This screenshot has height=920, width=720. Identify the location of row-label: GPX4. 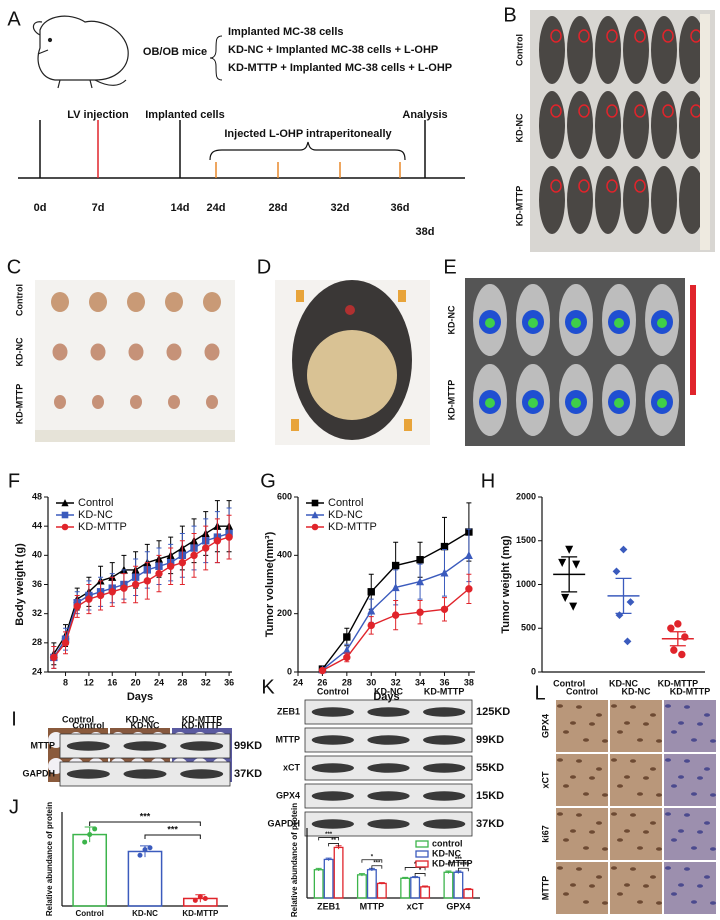
(545, 726).